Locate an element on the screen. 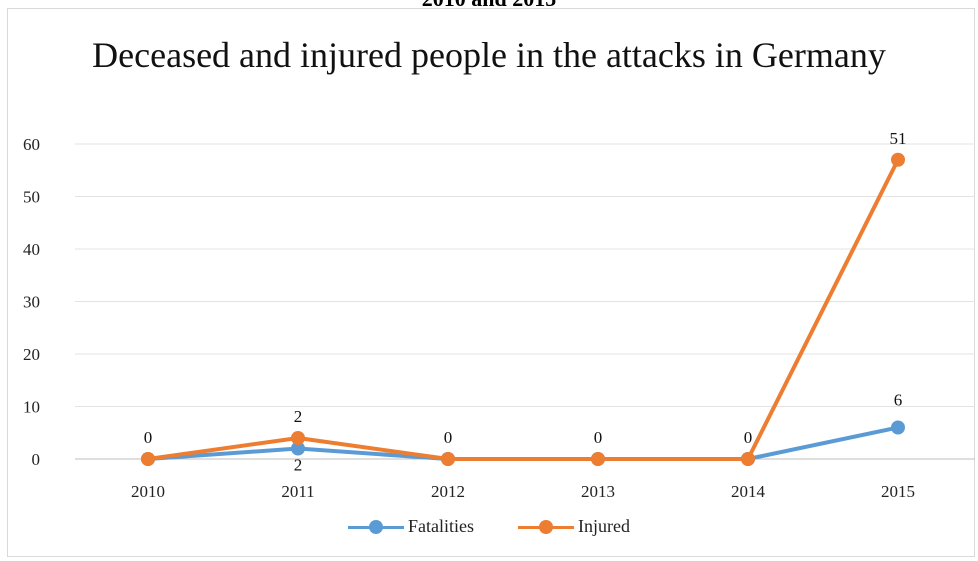 Image resolution: width=978 pixels, height=561 pixels. x-tick-label: 2014 is located at coordinates (748, 491).